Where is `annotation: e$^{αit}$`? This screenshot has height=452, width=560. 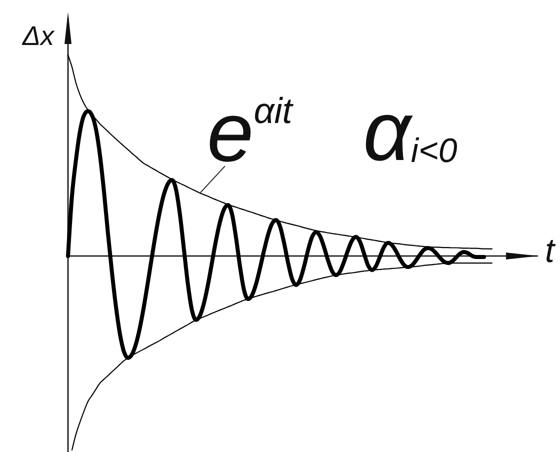
annotation: e$^{αit}$ is located at coordinates (250, 132).